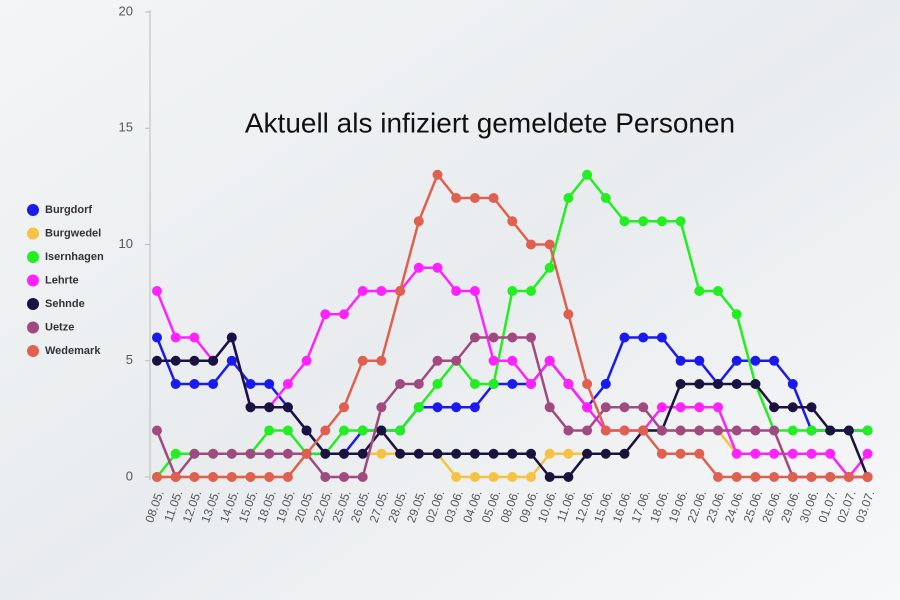 The image size is (900, 600). I want to click on y-tick-label: 5, so click(129, 359).